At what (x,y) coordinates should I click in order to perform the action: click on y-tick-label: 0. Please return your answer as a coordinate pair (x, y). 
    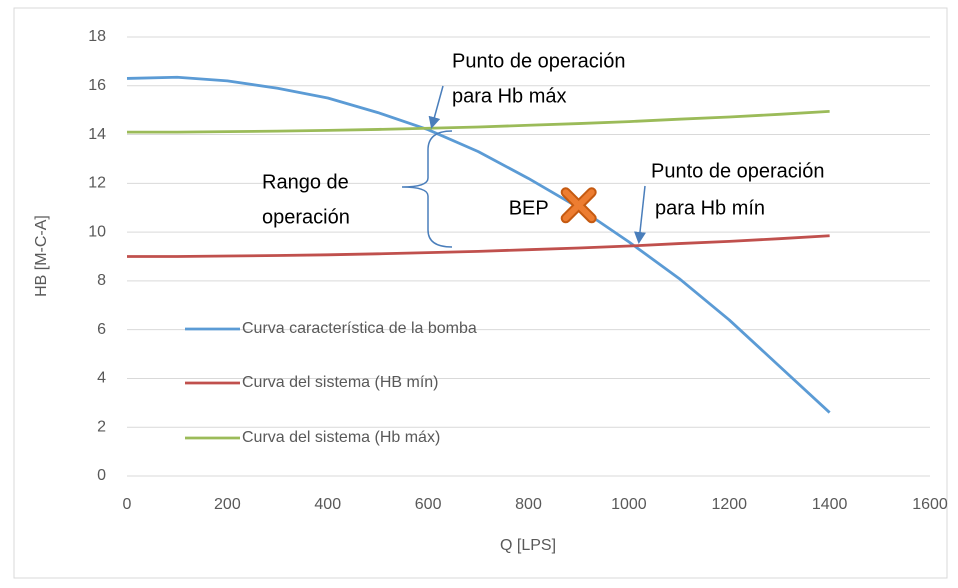
    Looking at the image, I should click on (101, 475).